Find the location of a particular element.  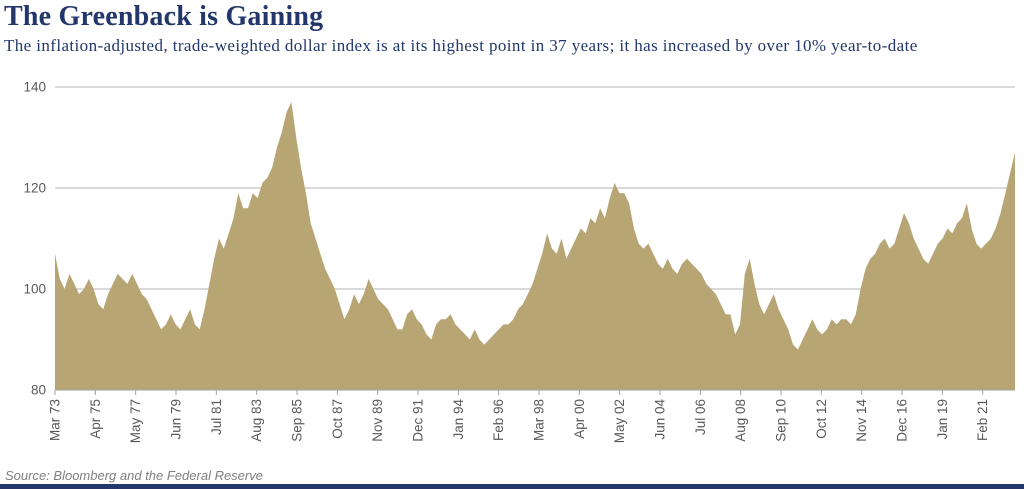

x-axis-label: Apr 75 is located at coordinates (95, 419).